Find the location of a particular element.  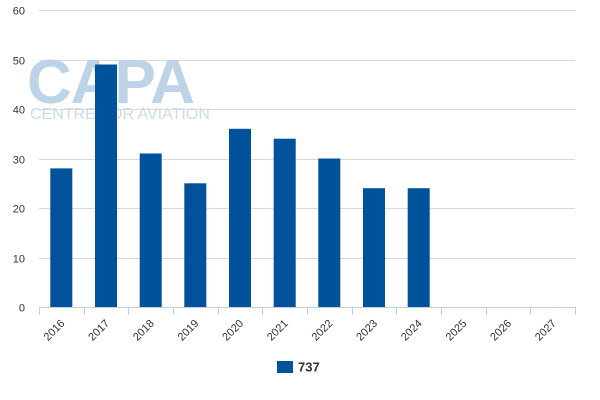

y-tick-label: 30 is located at coordinates (19, 161).